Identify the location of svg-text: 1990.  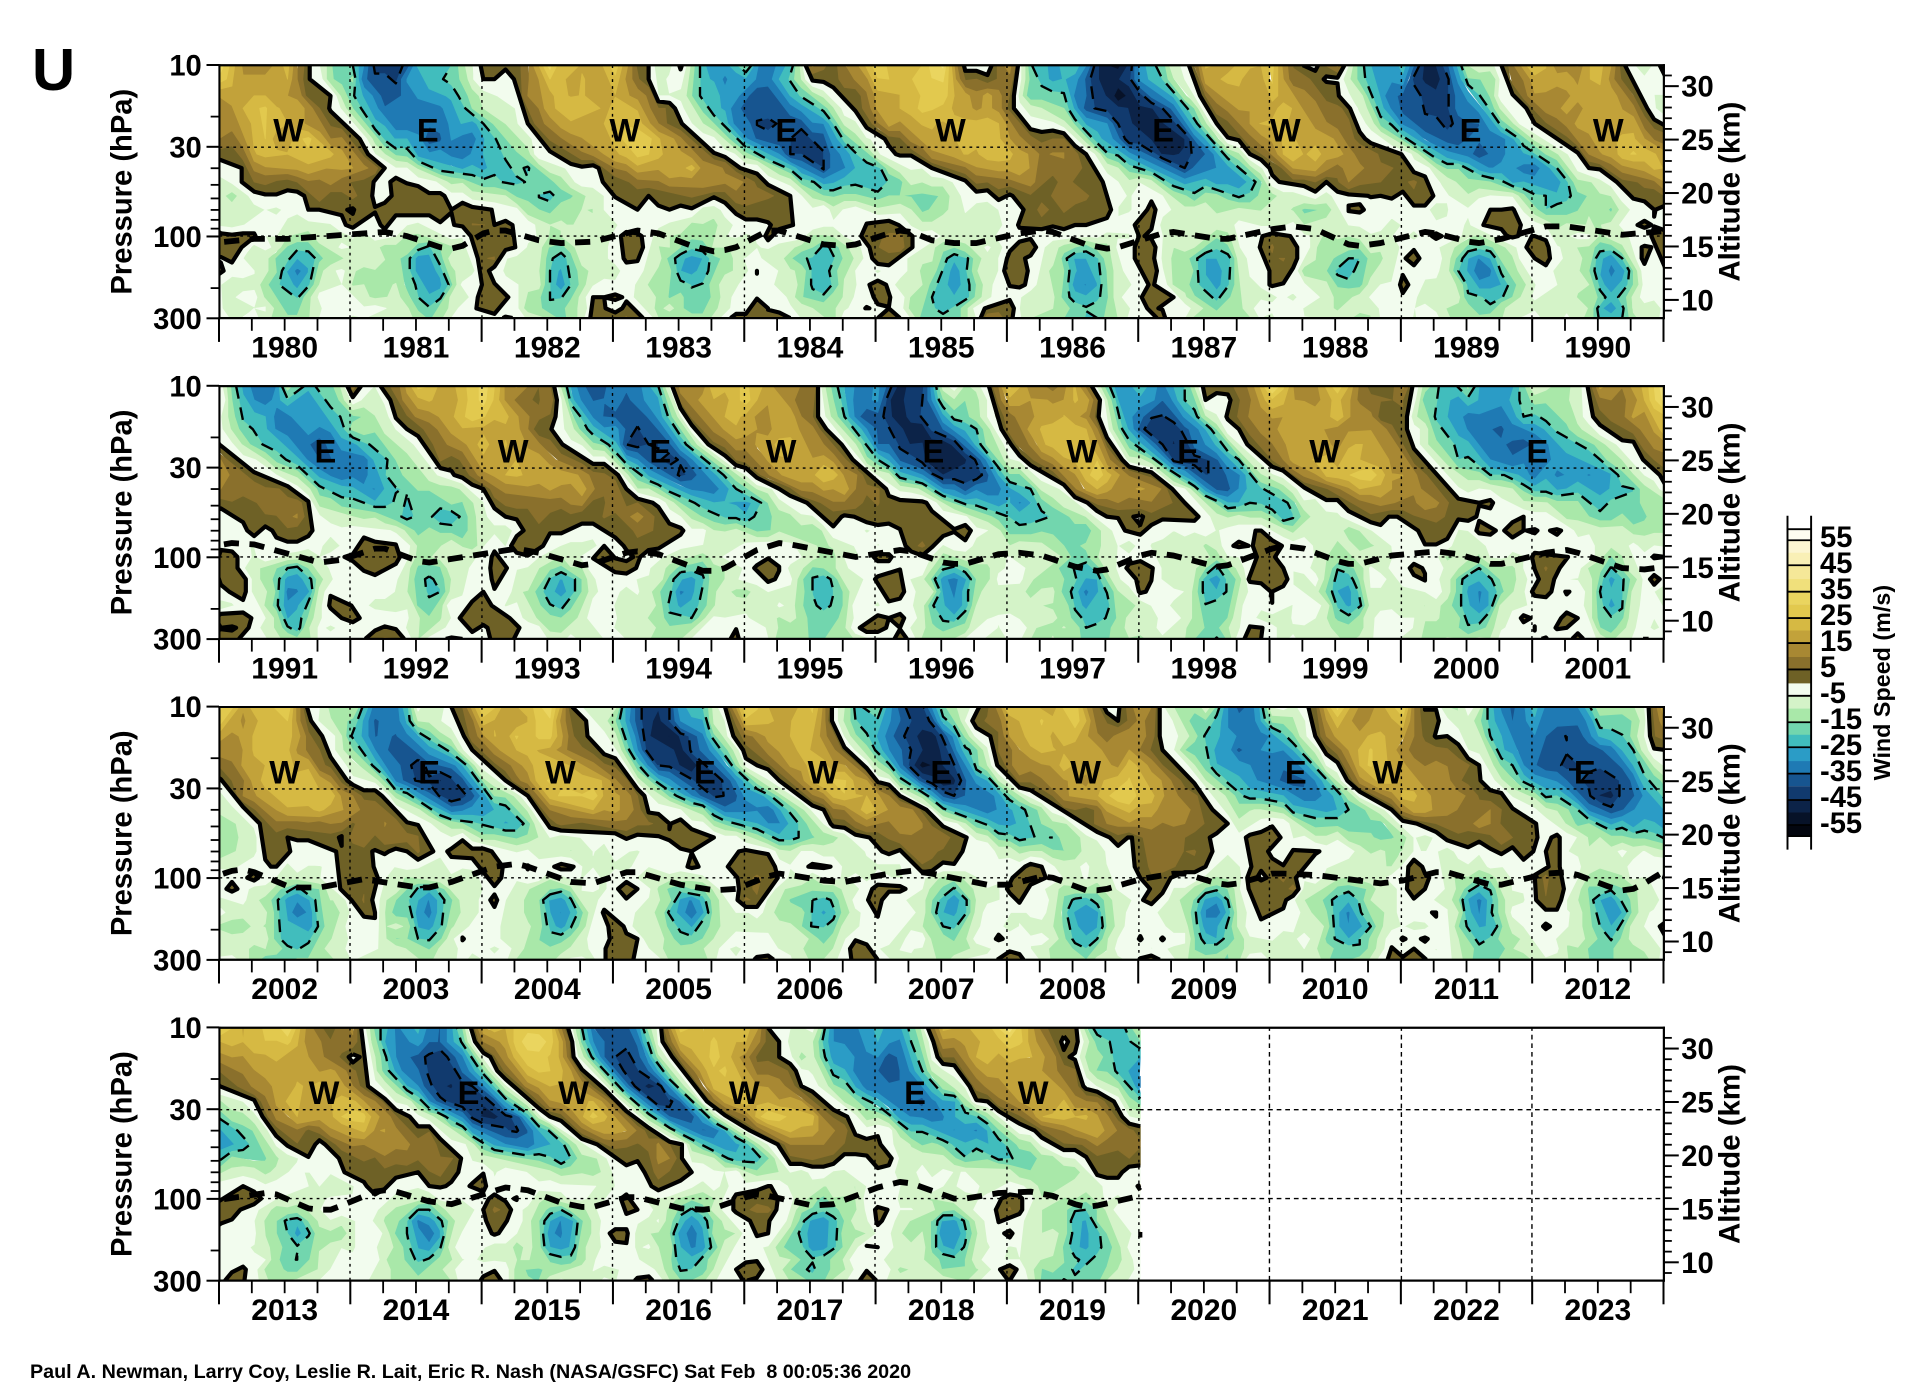
(1597, 348).